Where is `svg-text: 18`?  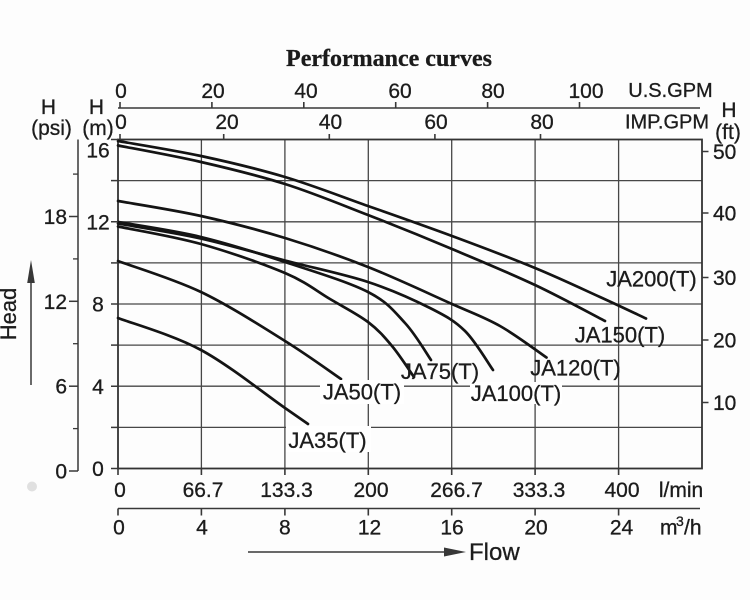
svg-text: 18 is located at coordinates (55, 217).